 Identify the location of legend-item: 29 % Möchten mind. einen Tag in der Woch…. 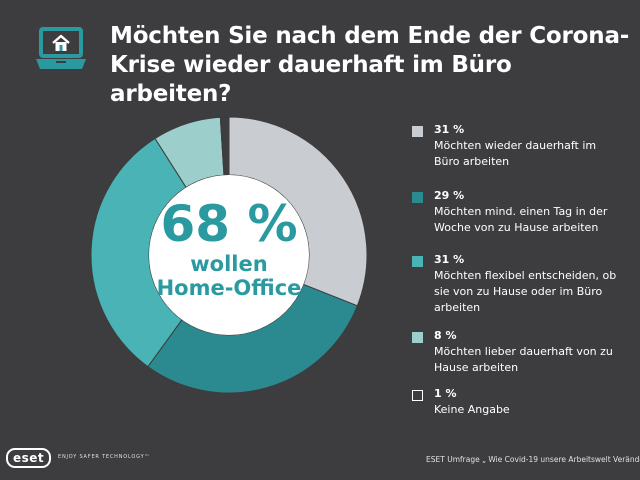
(522, 220).